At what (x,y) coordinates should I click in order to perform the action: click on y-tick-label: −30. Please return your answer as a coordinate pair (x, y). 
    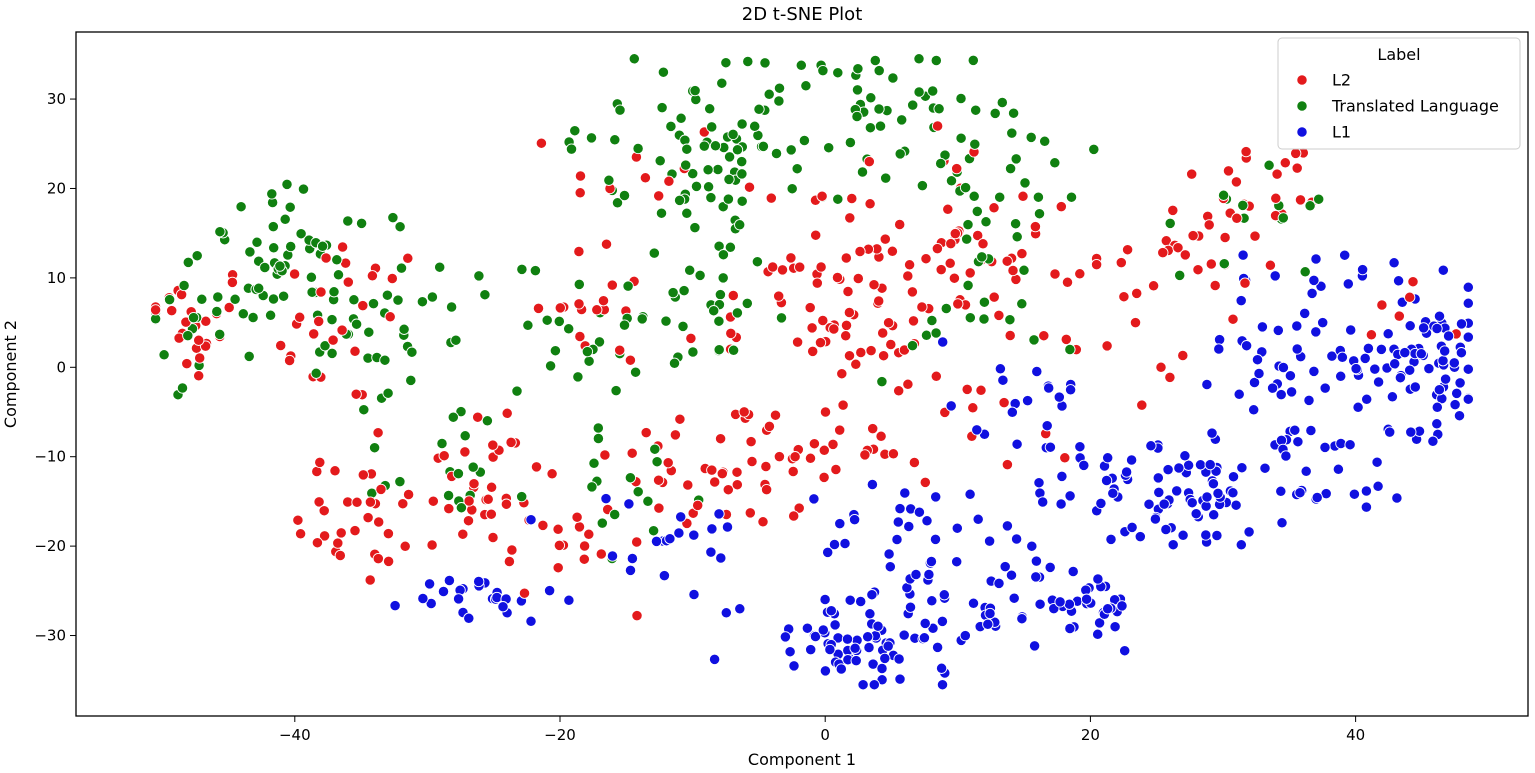
    Looking at the image, I should click on (50, 636).